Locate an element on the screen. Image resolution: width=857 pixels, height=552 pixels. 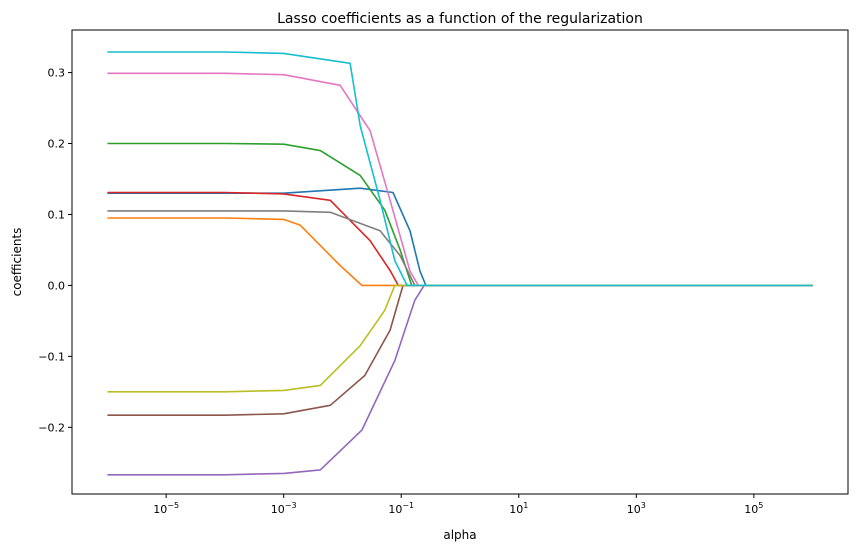
x-ticks: 10⁻⁵ 10⁻³ 10⁻¹ 10¹ 10³ 10⁵ is located at coordinates (458, 505).